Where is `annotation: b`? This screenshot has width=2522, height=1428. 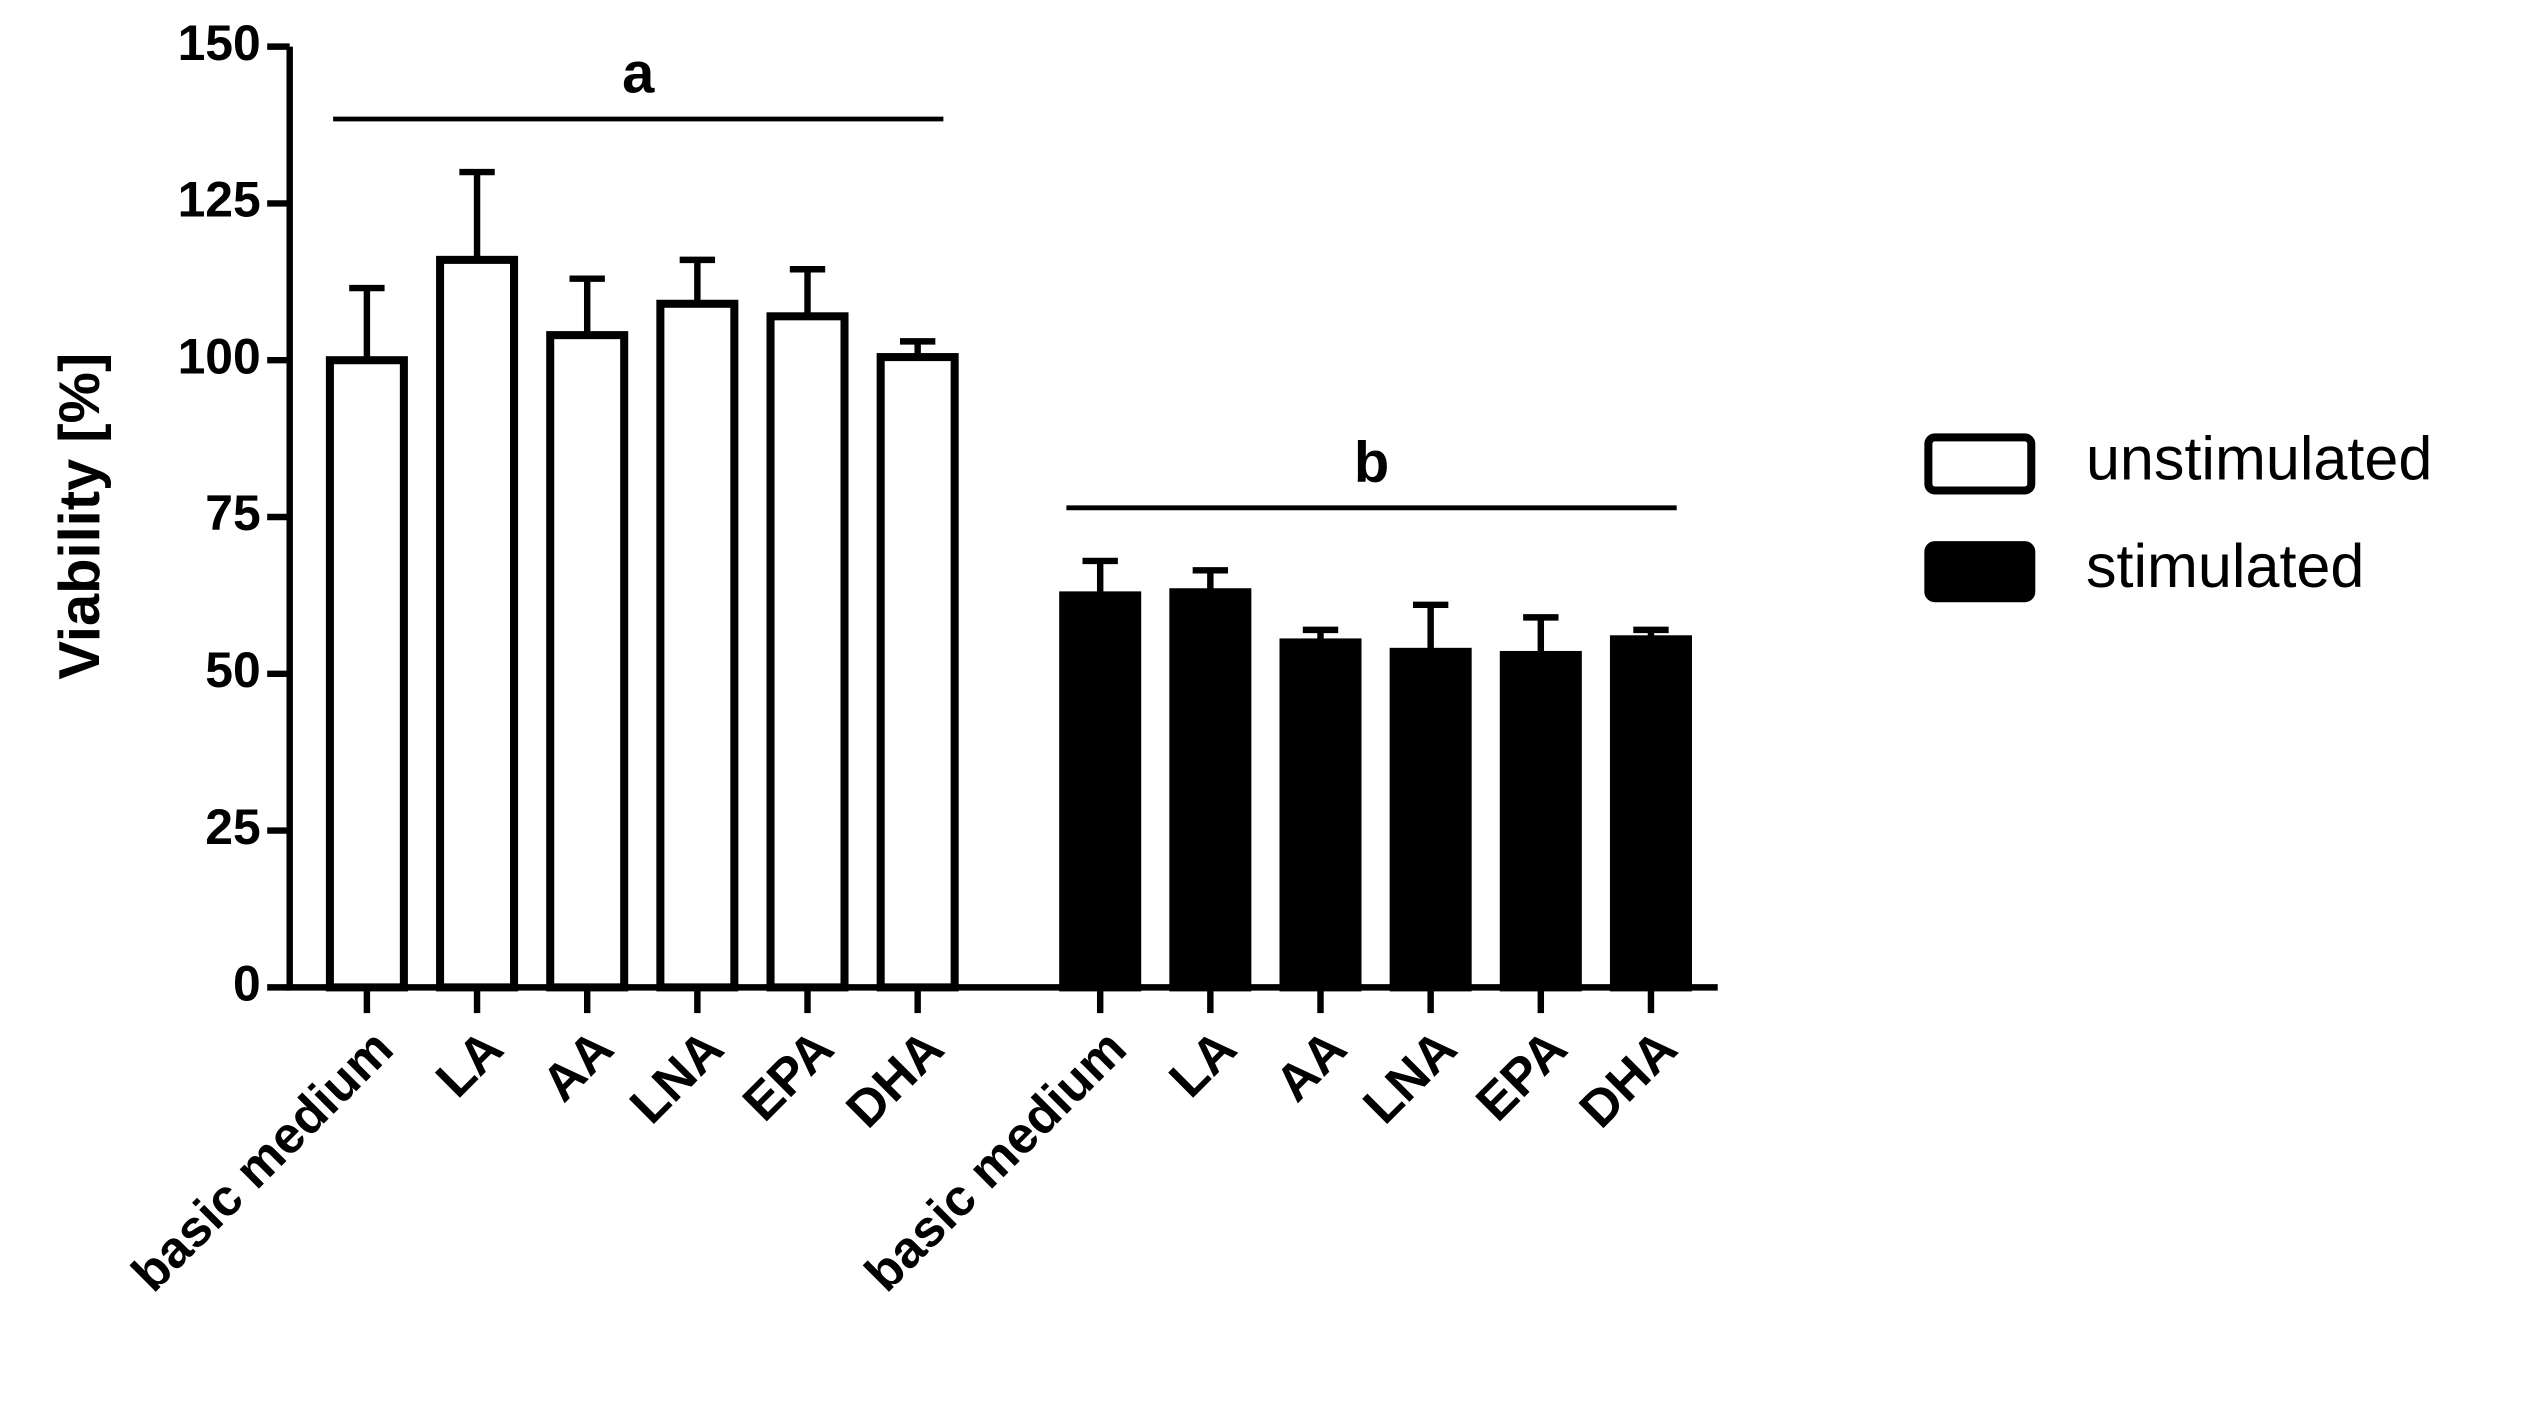 annotation: b is located at coordinates (1371, 462).